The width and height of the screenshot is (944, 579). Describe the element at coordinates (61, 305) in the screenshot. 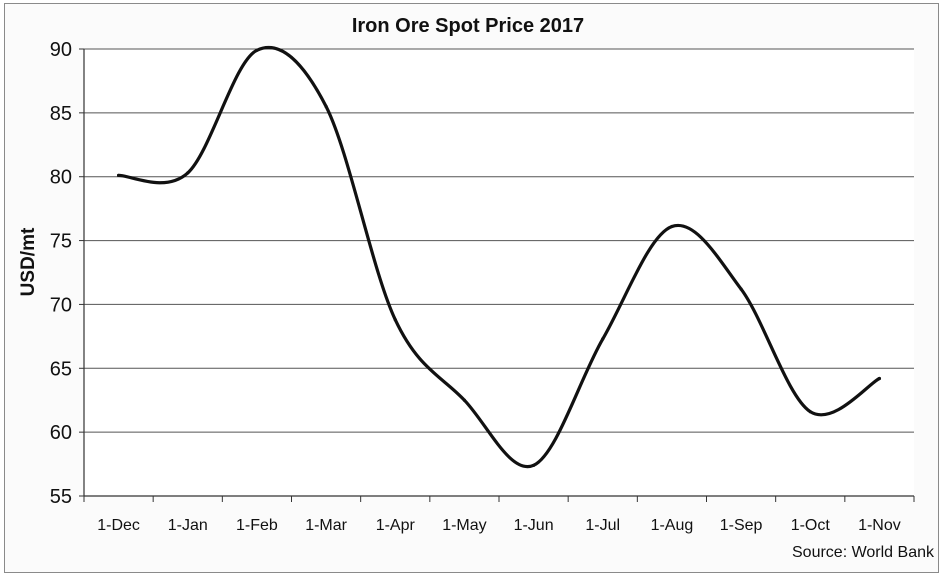

I see `y-tick-label: 70` at that location.